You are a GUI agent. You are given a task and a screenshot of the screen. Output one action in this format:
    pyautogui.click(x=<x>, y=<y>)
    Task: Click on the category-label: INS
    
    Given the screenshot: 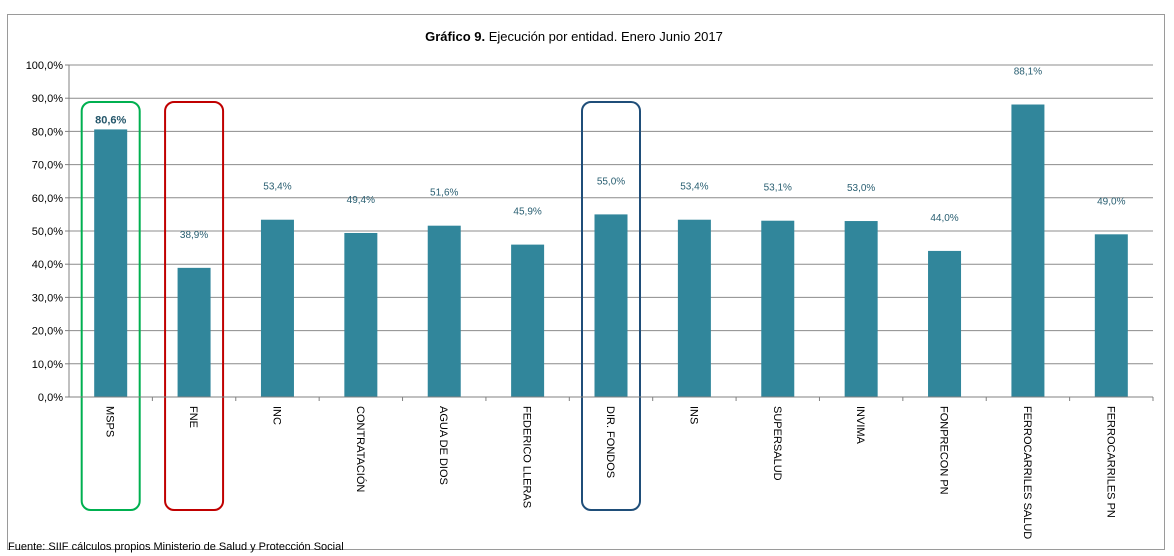 What is the action you would take?
    pyautogui.click(x=693, y=415)
    